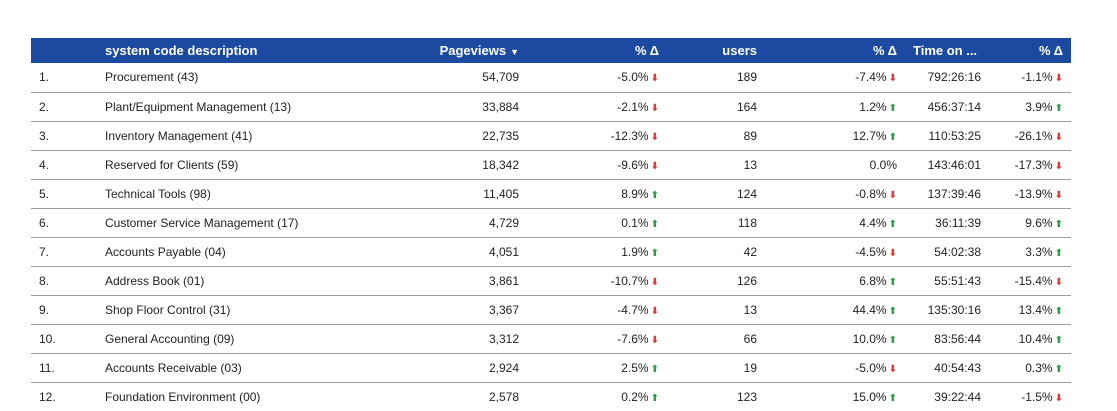 This screenshot has height=411, width=1117. What do you see at coordinates (947, 135) in the screenshot?
I see `cell-time-on: 110:53:25` at bounding box center [947, 135].